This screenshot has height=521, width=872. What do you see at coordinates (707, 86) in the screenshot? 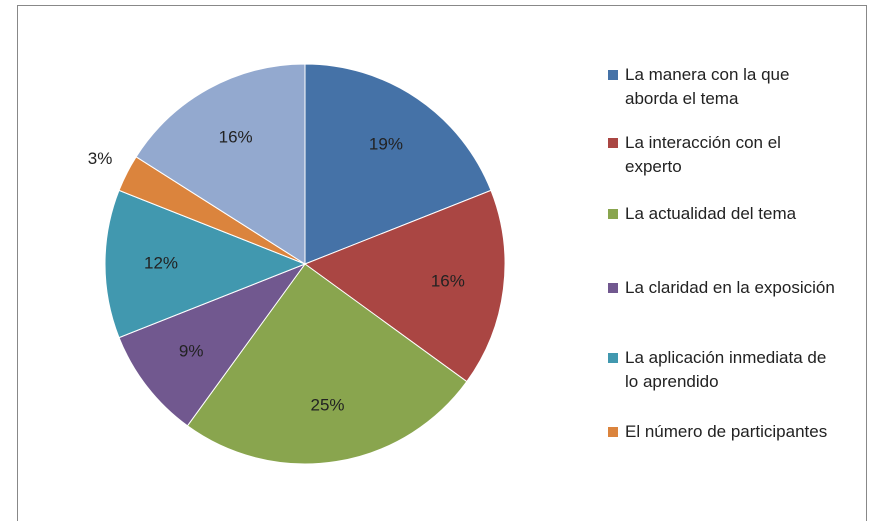
I see `legend-label: La manera con la que aborda el tema` at bounding box center [707, 86].